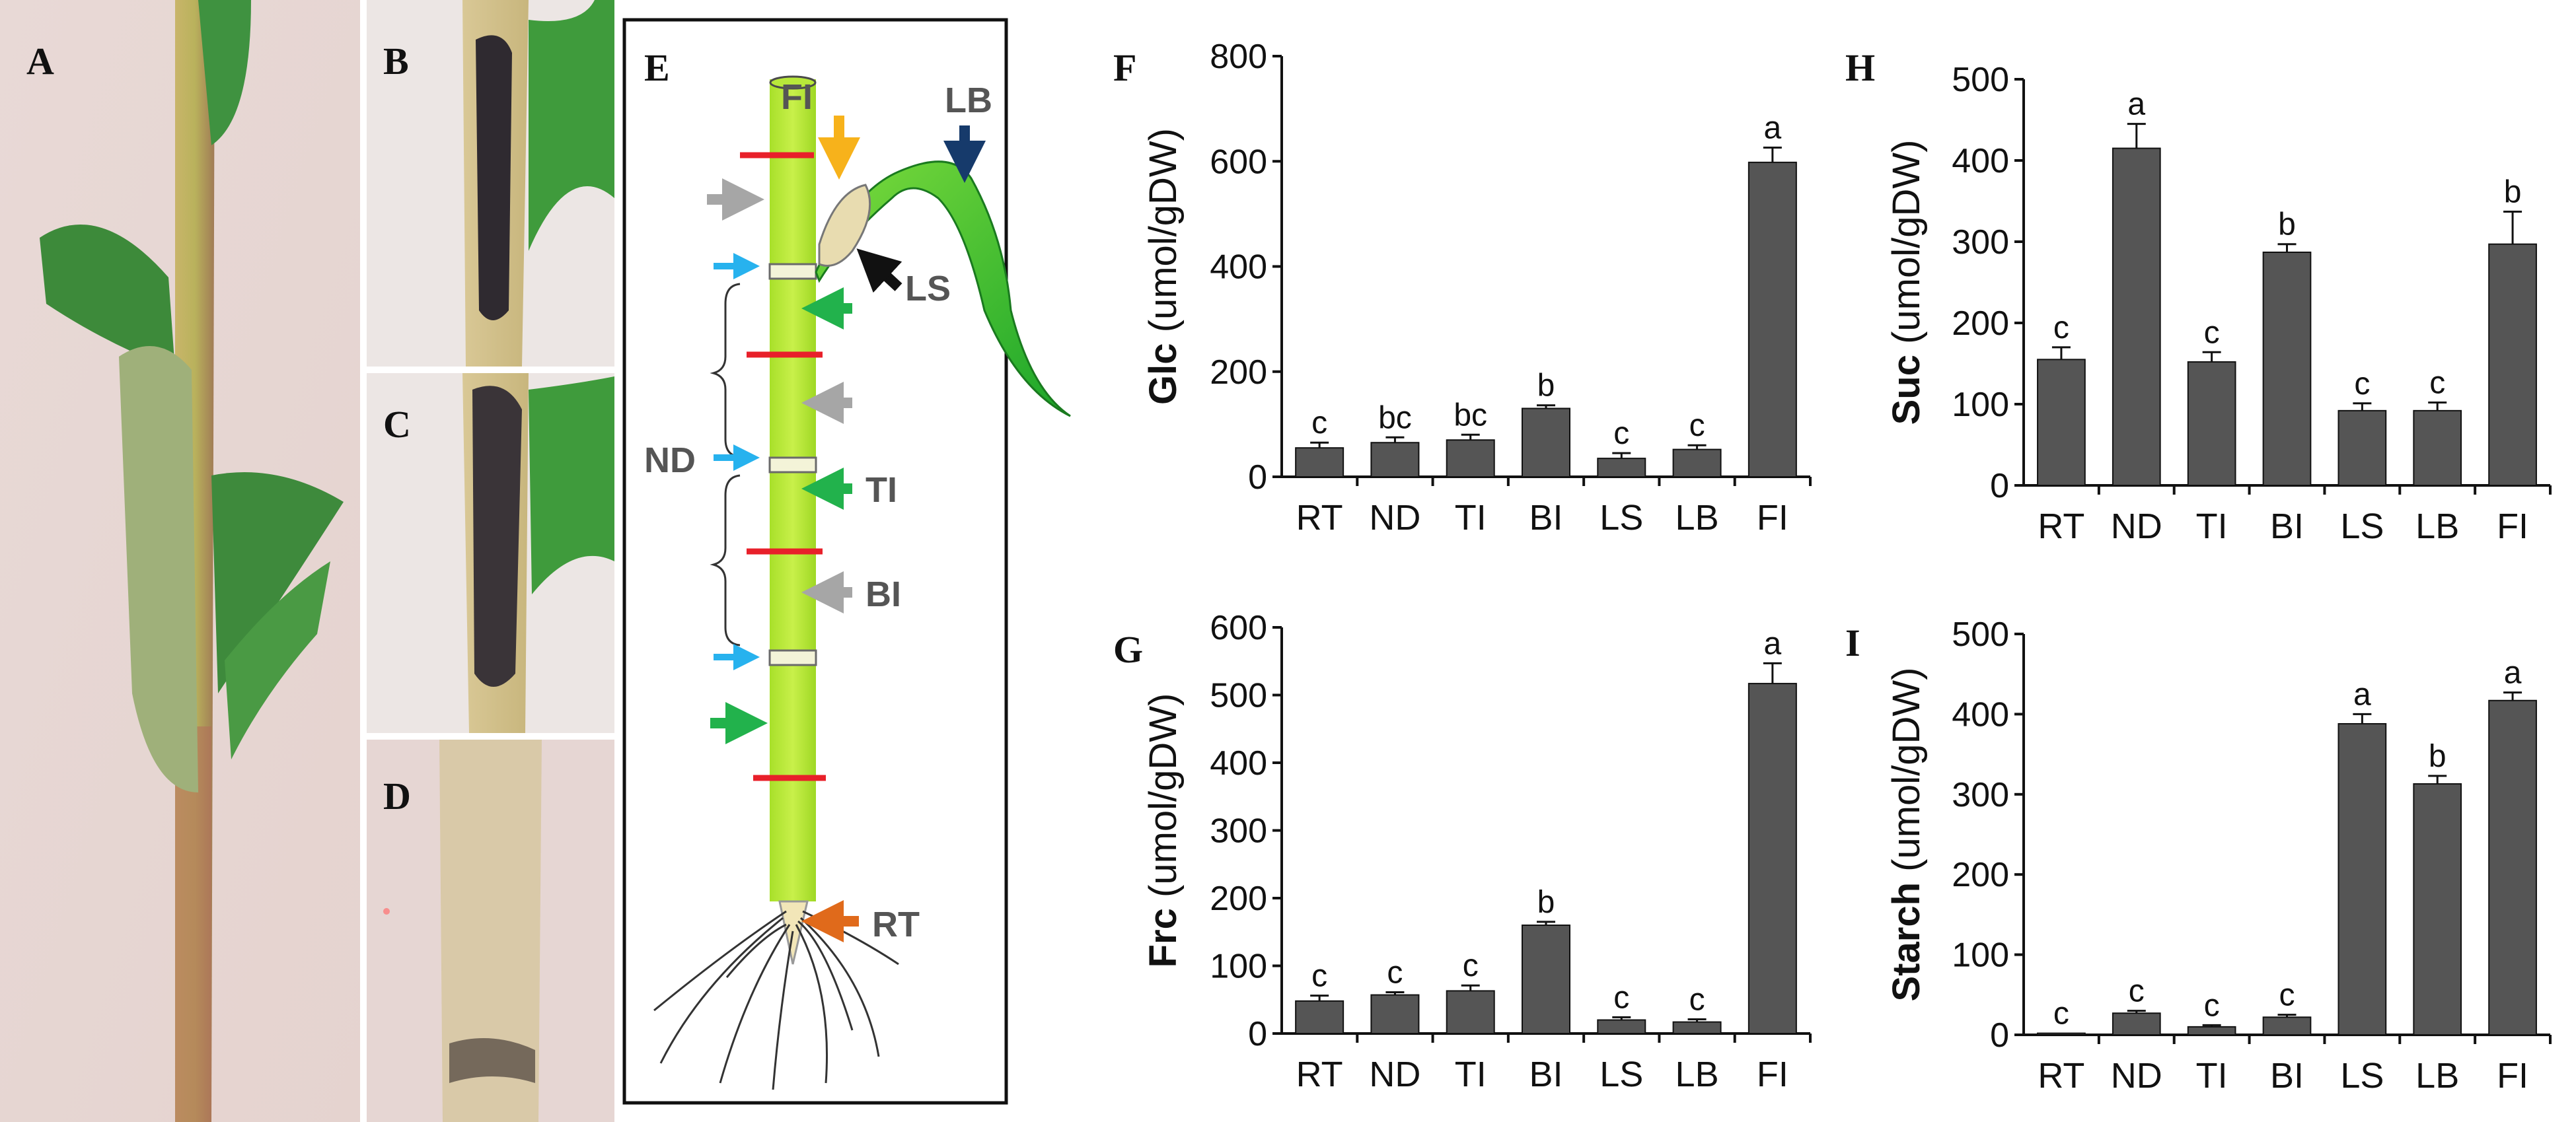 The width and height of the screenshot is (2576, 1122). What do you see at coordinates (1980, 242) in the screenshot?
I see `y-tick-label: 300` at bounding box center [1980, 242].